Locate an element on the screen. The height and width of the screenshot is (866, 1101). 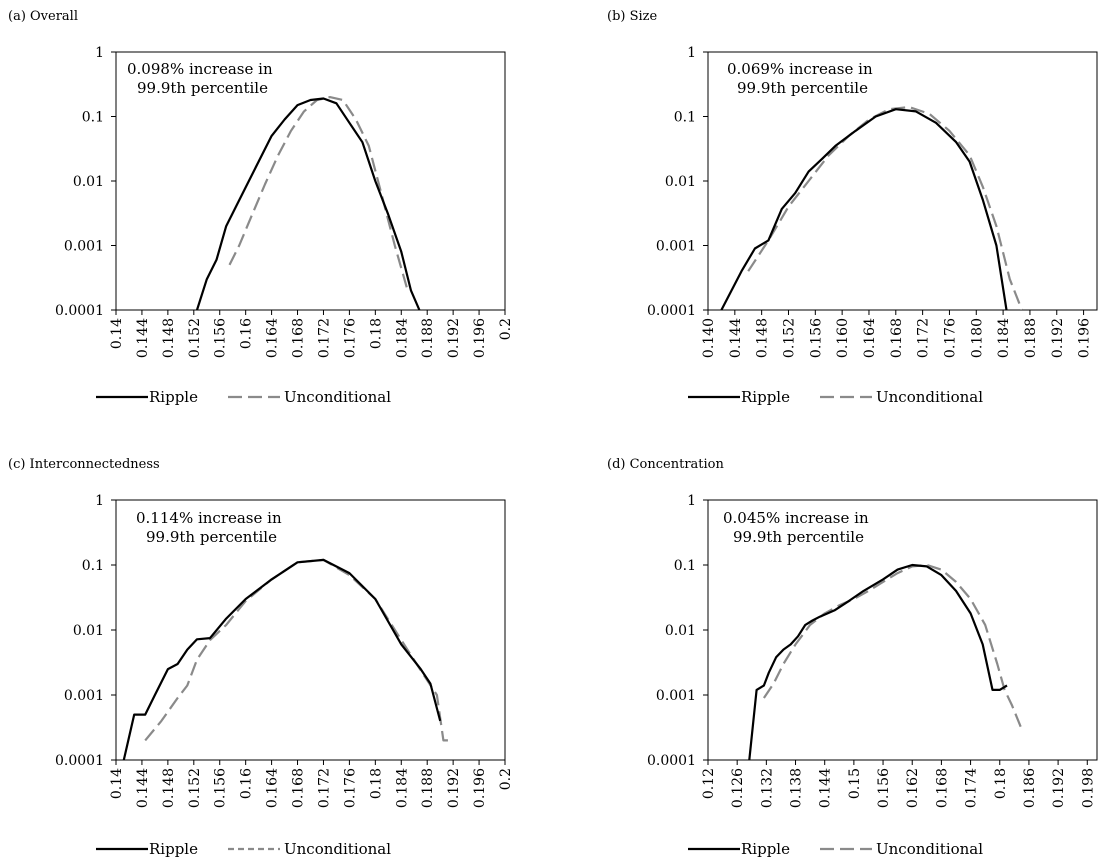
annotation-line: 0.069% increase in is located at coordinates (800, 69).